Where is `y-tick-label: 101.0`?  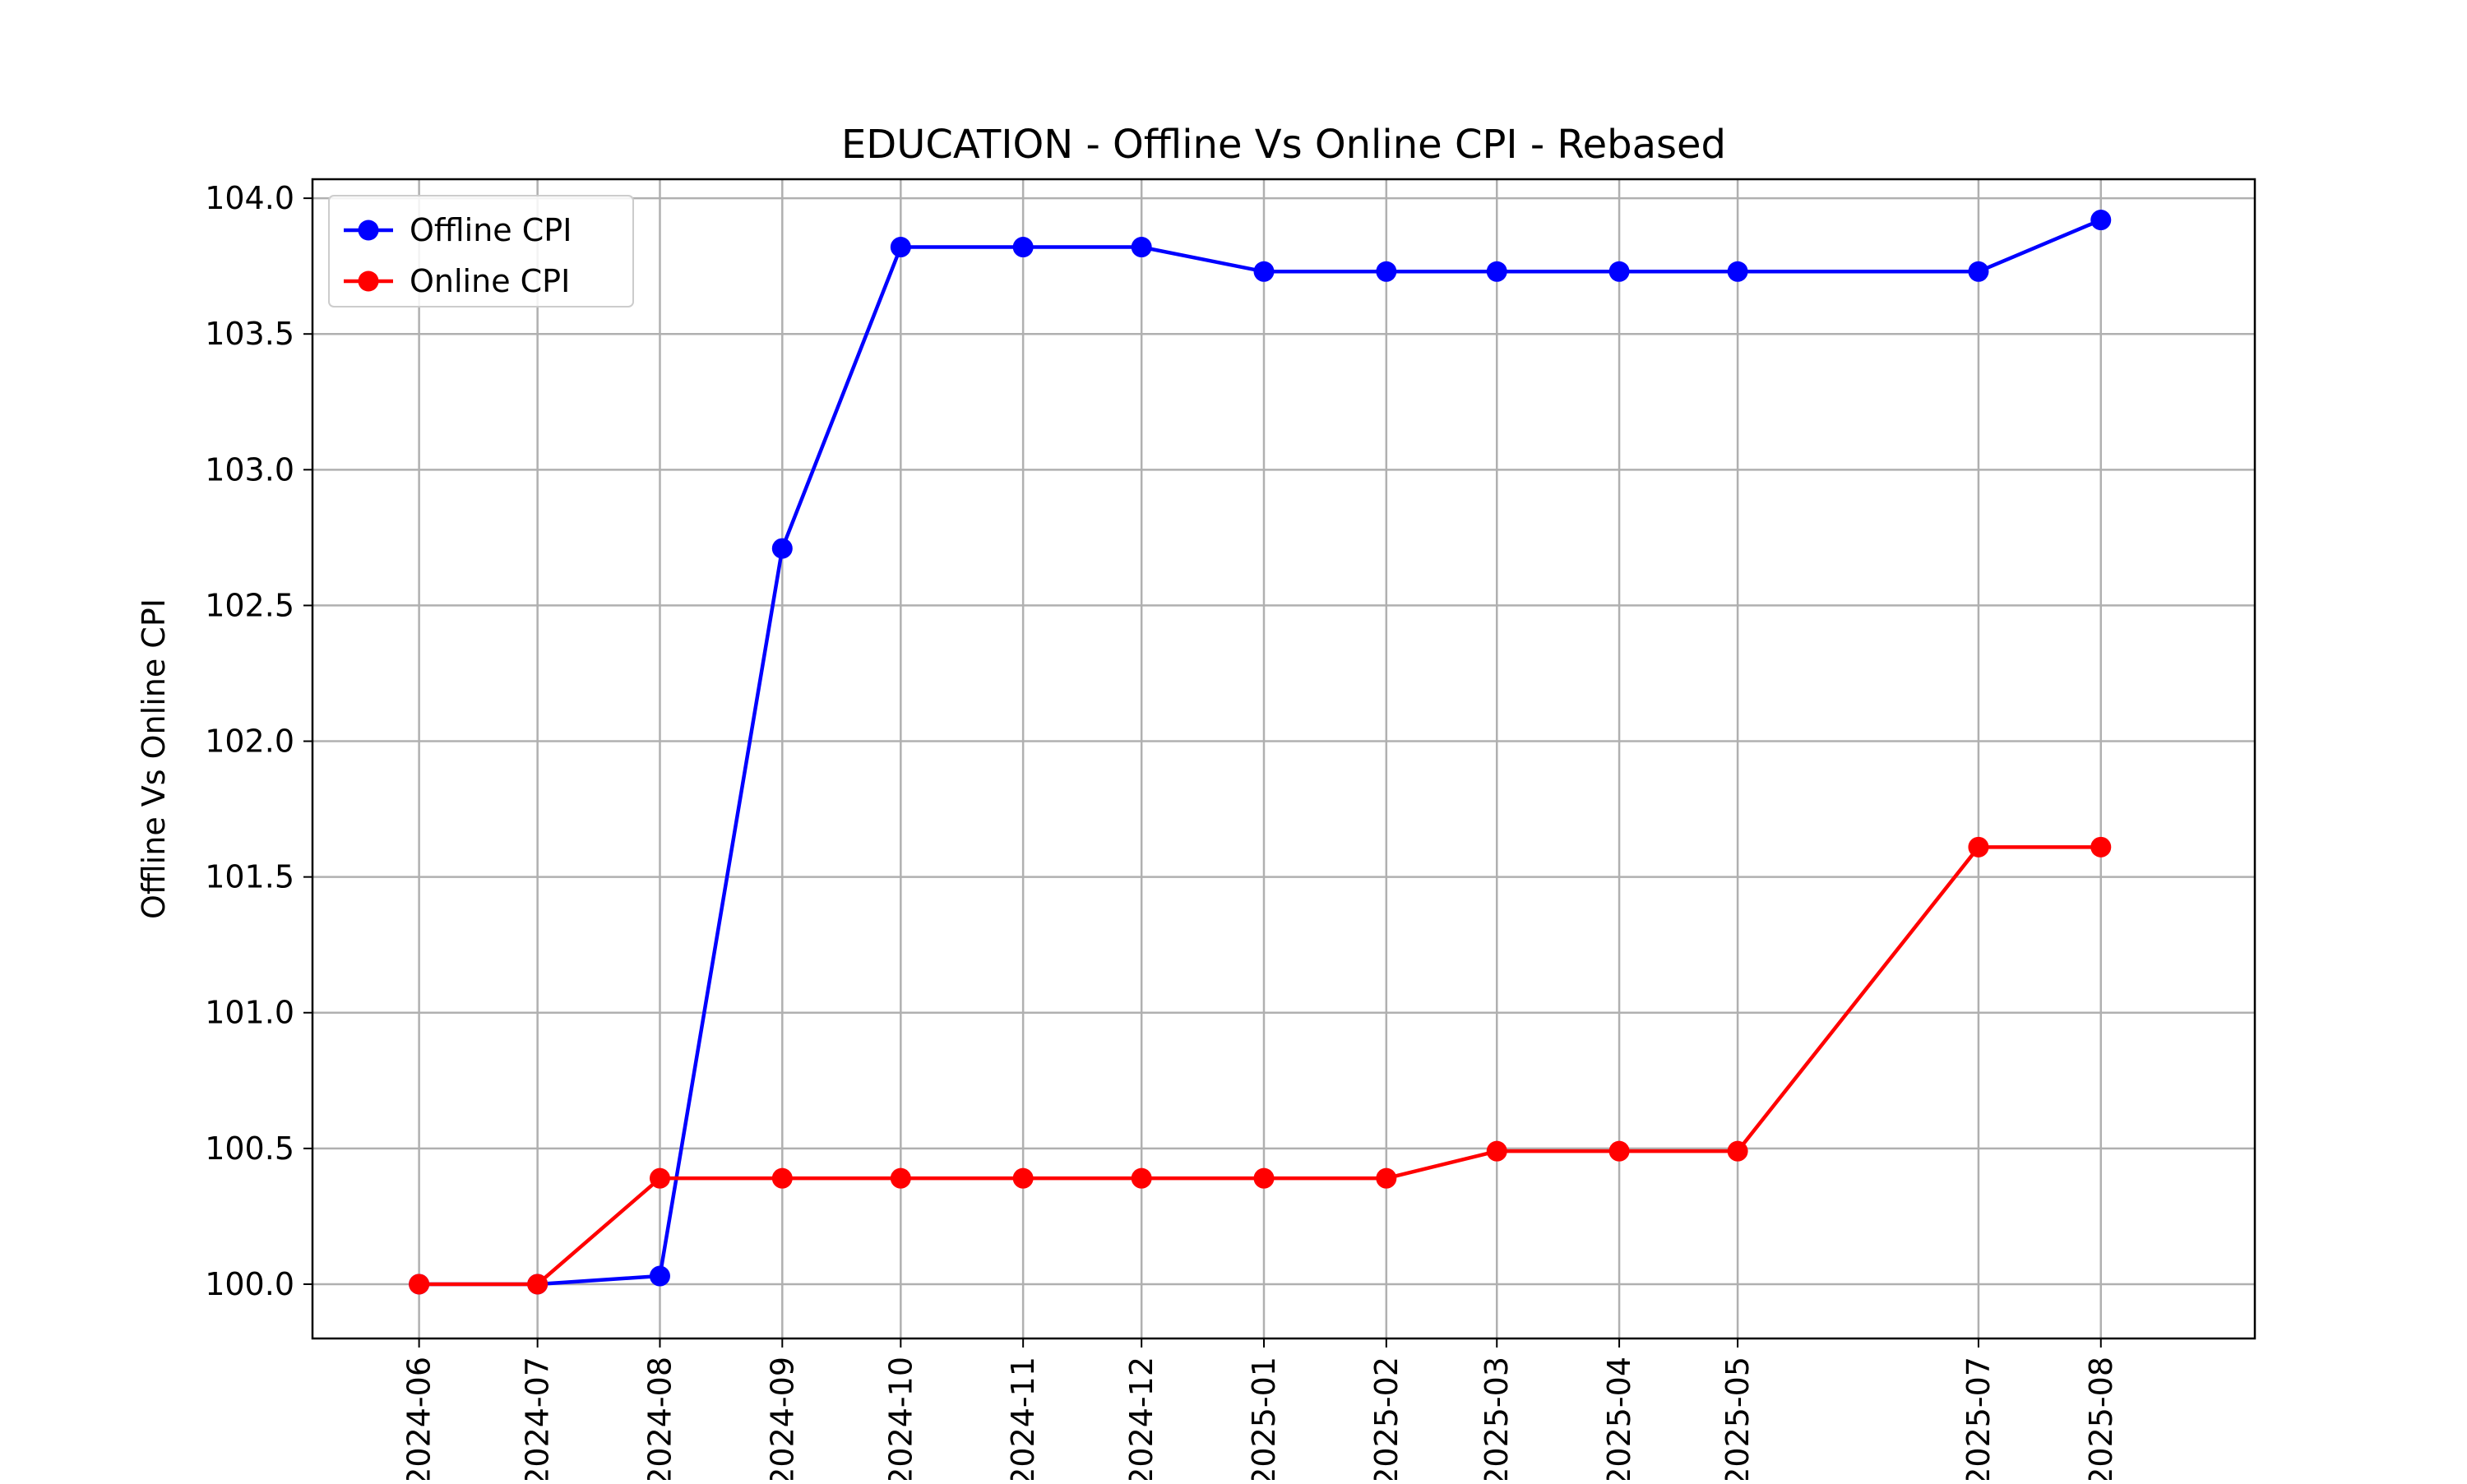
y-tick-label: 101.0 is located at coordinates (250, 1013).